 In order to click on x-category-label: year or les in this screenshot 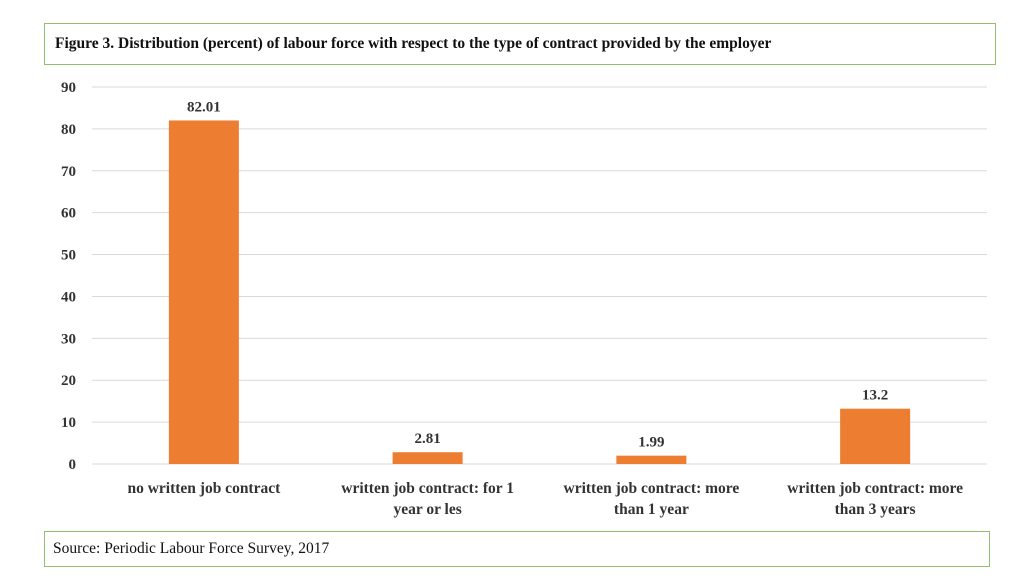, I will do `click(427, 509)`.